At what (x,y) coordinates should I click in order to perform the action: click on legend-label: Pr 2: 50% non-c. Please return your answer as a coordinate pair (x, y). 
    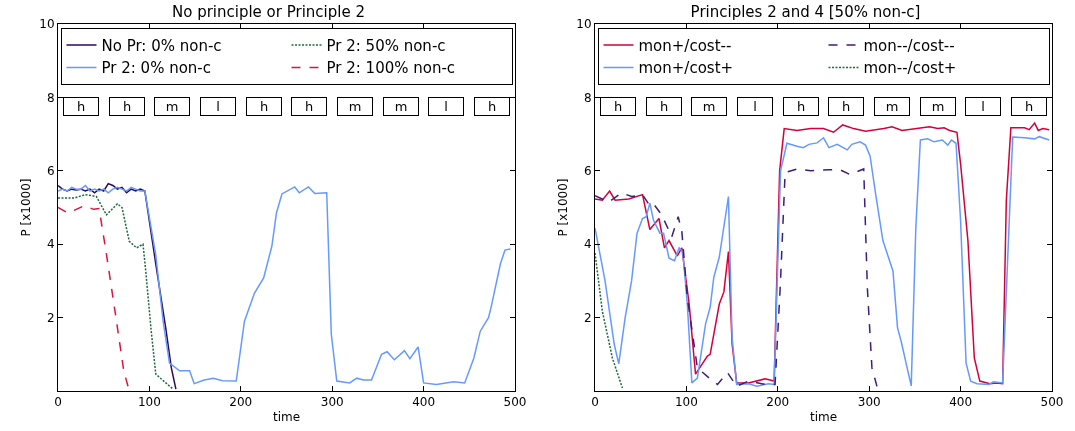
    Looking at the image, I should click on (386, 45).